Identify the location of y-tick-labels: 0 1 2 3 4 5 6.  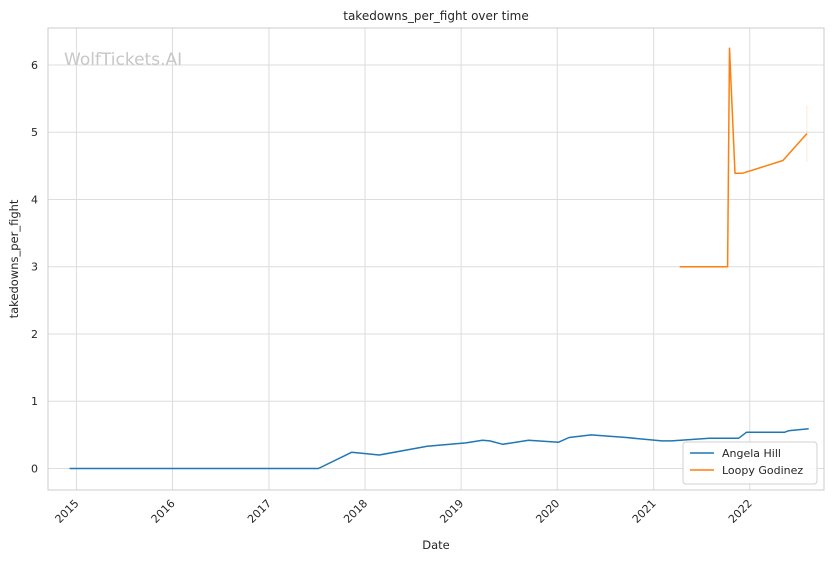
(34, 267).